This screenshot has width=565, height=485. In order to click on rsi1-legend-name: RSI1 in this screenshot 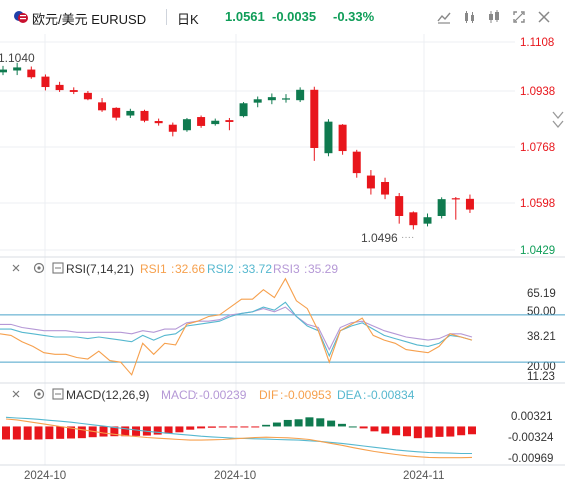, I will do `click(153, 269)`.